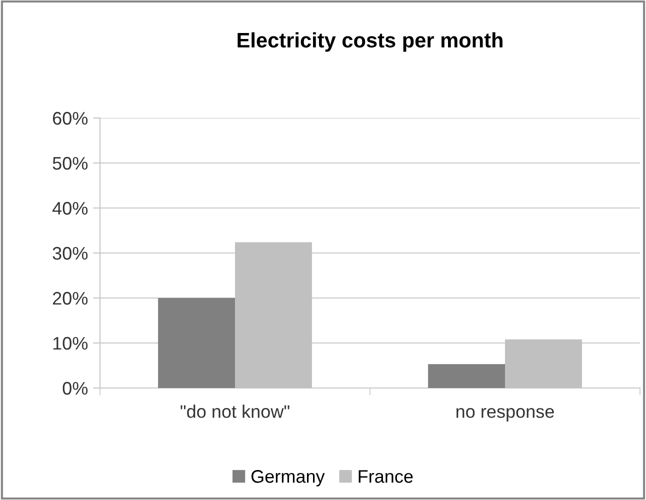 This screenshot has width=646, height=500. What do you see at coordinates (70, 163) in the screenshot?
I see `y-tick-label: 50%` at bounding box center [70, 163].